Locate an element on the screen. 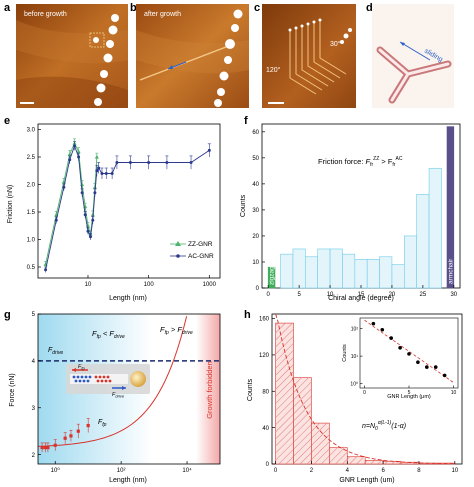  plot-frame-e is located at coordinates (129, 201).